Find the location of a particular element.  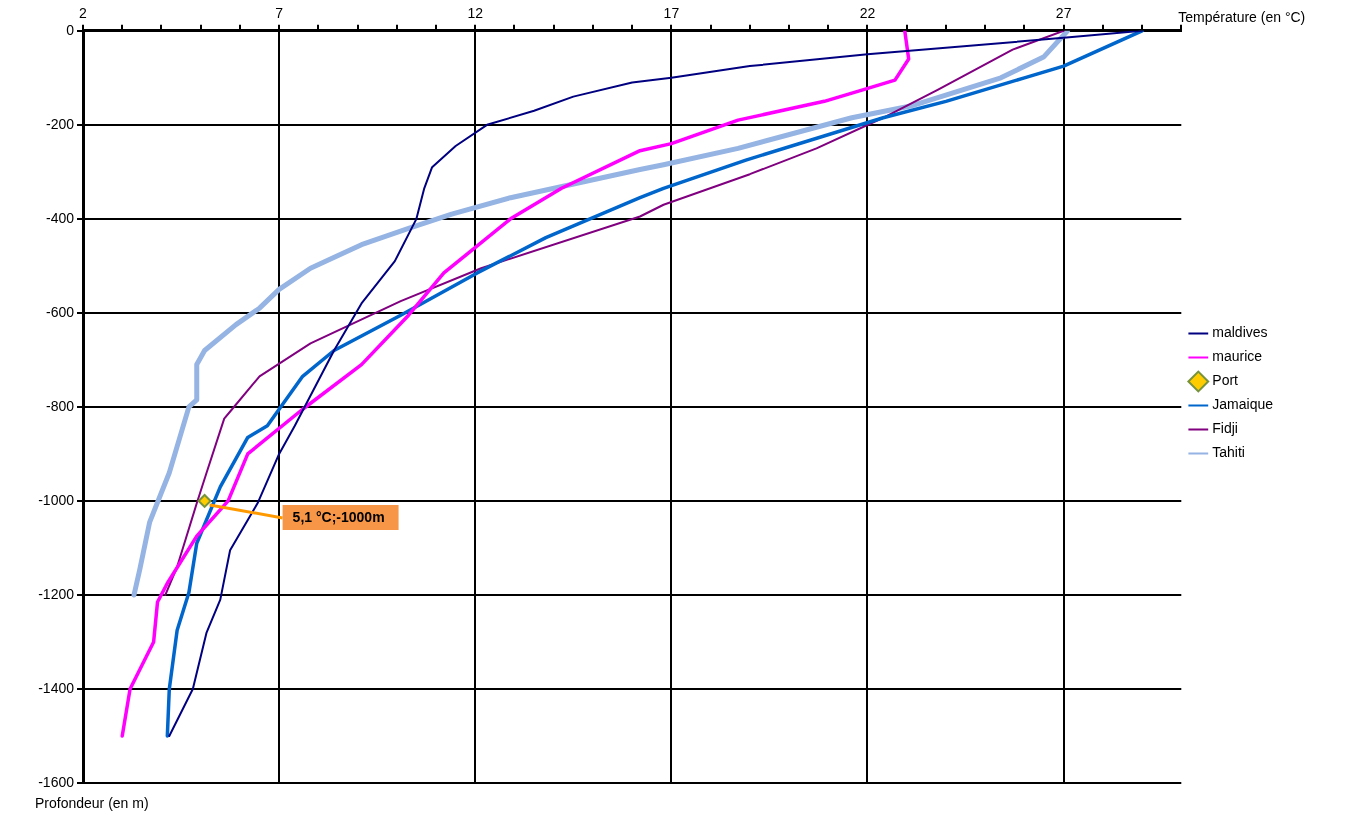

y-tick-label: -1400 is located at coordinates (56, 687).